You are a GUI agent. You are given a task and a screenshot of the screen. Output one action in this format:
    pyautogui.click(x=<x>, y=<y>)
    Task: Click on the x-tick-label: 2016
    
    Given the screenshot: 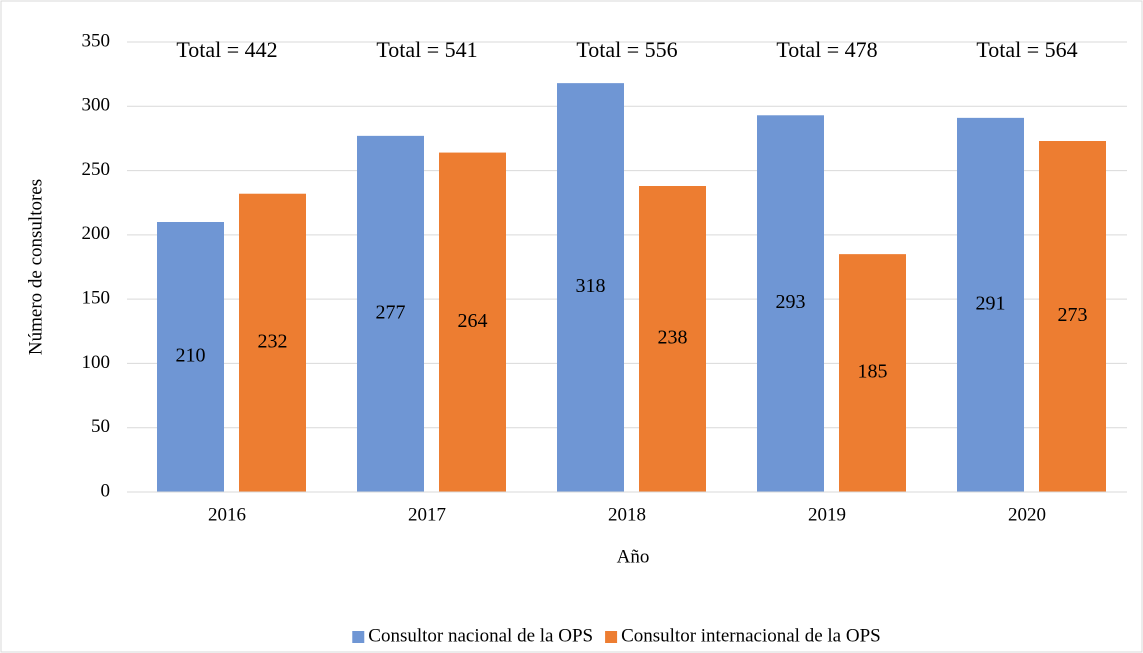 What is the action you would take?
    pyautogui.click(x=227, y=514)
    